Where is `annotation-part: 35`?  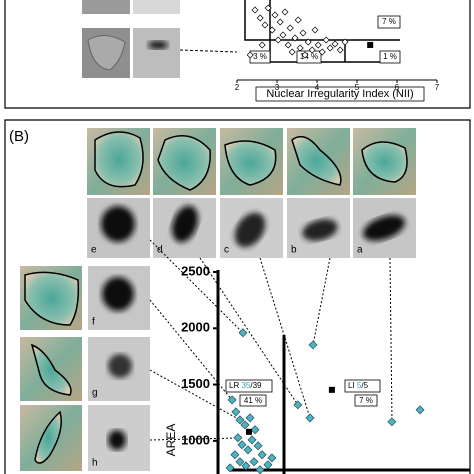
annotation-part: 35 is located at coordinates (245, 385).